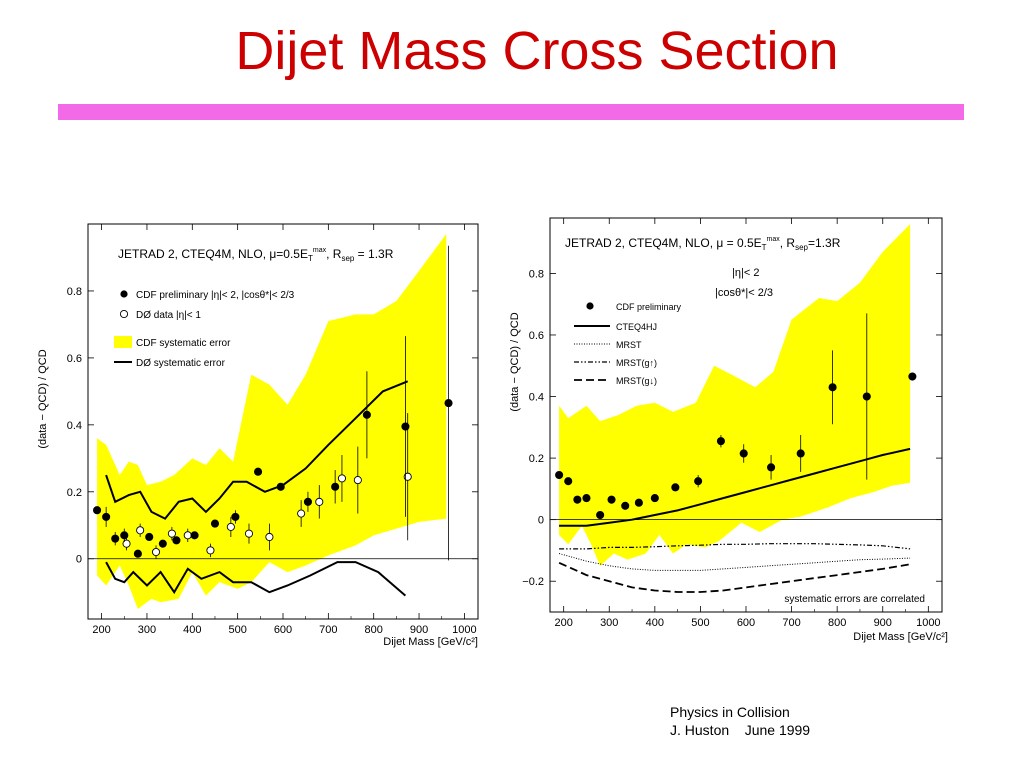 The width and height of the screenshot is (1024, 768). Describe the element at coordinates (124, 294) in the screenshot. I see `legend-cdf-marker` at that location.